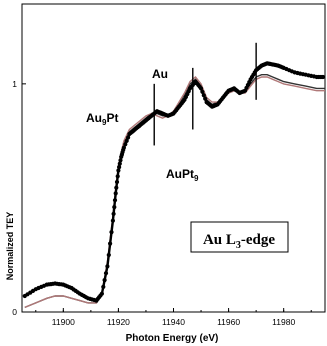 The height and width of the screenshot is (346, 327). I want to click on x-axis-title: Photon Energy (eV), so click(172, 338).